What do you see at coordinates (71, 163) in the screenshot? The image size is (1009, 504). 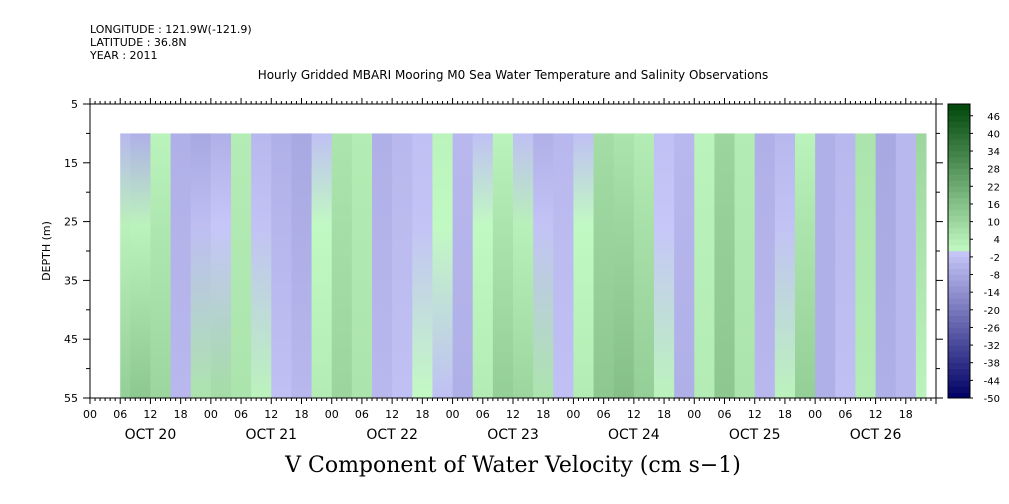 I see `y-tick-label: 15` at bounding box center [71, 163].